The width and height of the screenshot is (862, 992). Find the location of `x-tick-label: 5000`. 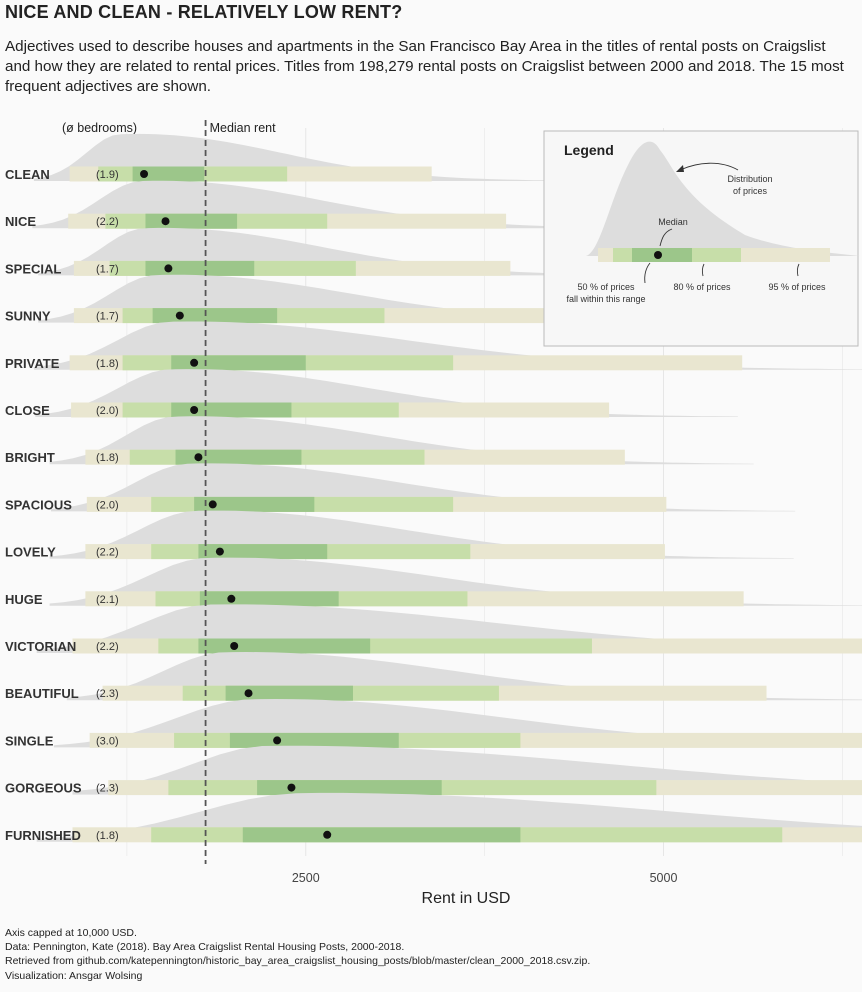

x-tick-label: 5000 is located at coordinates (664, 878).